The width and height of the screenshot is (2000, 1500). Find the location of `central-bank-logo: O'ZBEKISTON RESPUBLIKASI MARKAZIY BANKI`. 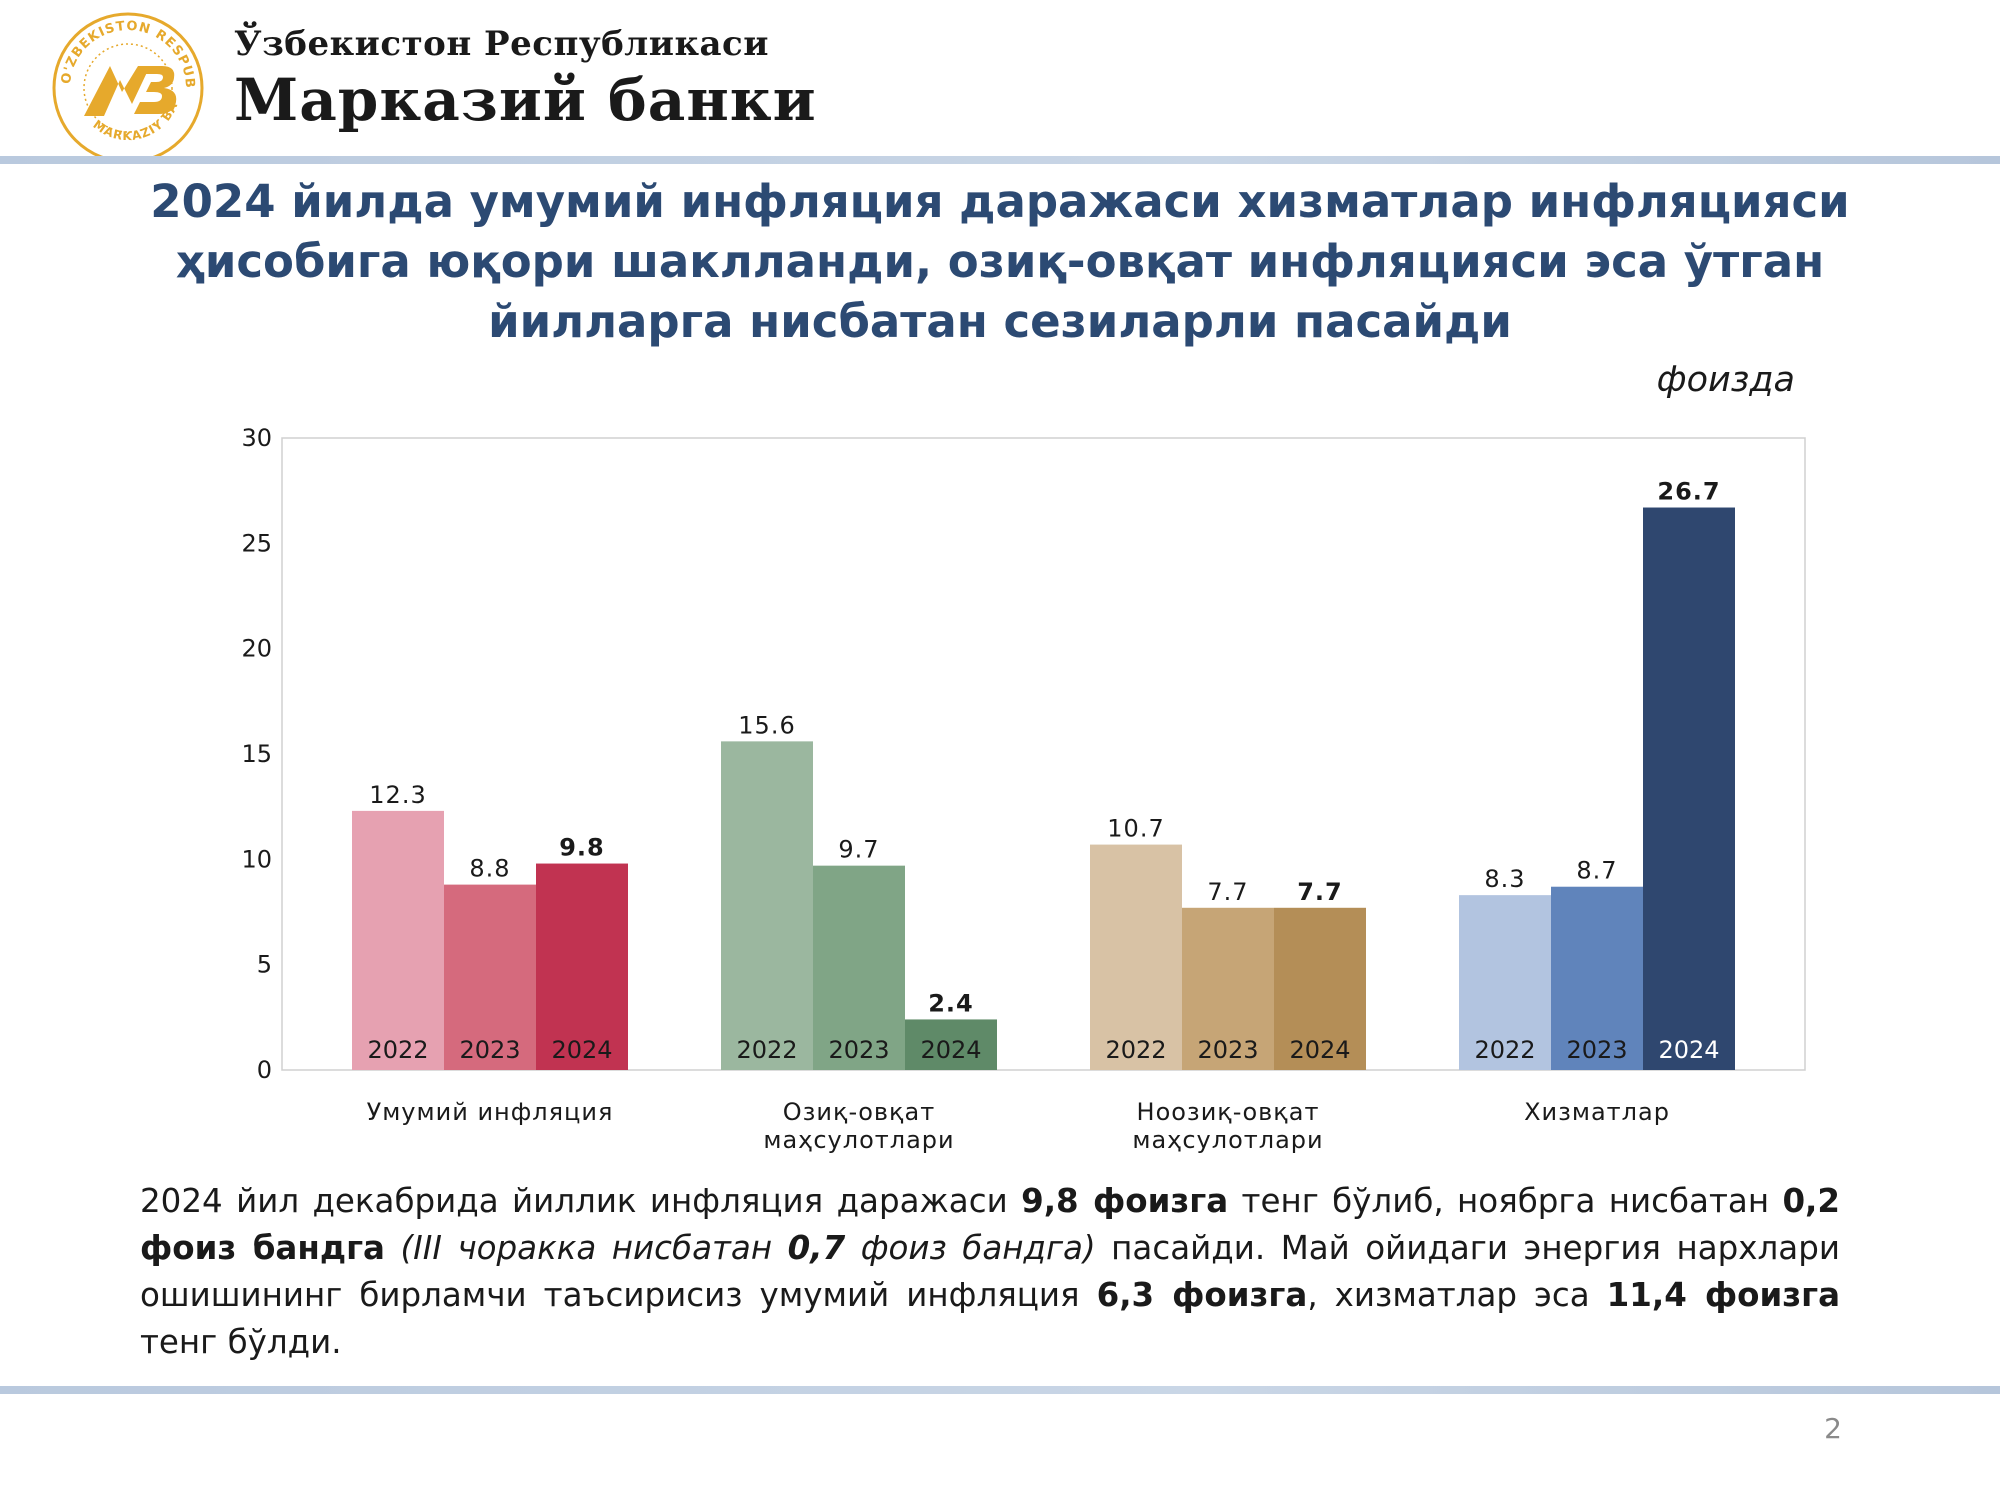

central-bank-logo: O'ZBEKISTON RESPUBLIKASI MARKAZIY BANKI is located at coordinates (126, 86).